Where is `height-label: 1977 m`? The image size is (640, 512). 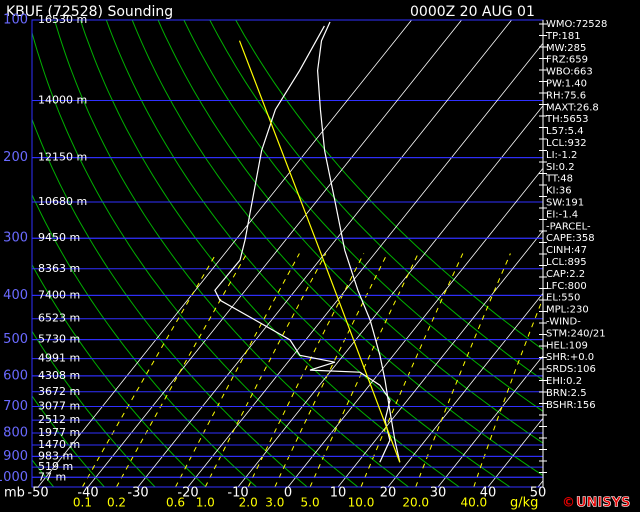 height-label: 1977 m is located at coordinates (59, 432).